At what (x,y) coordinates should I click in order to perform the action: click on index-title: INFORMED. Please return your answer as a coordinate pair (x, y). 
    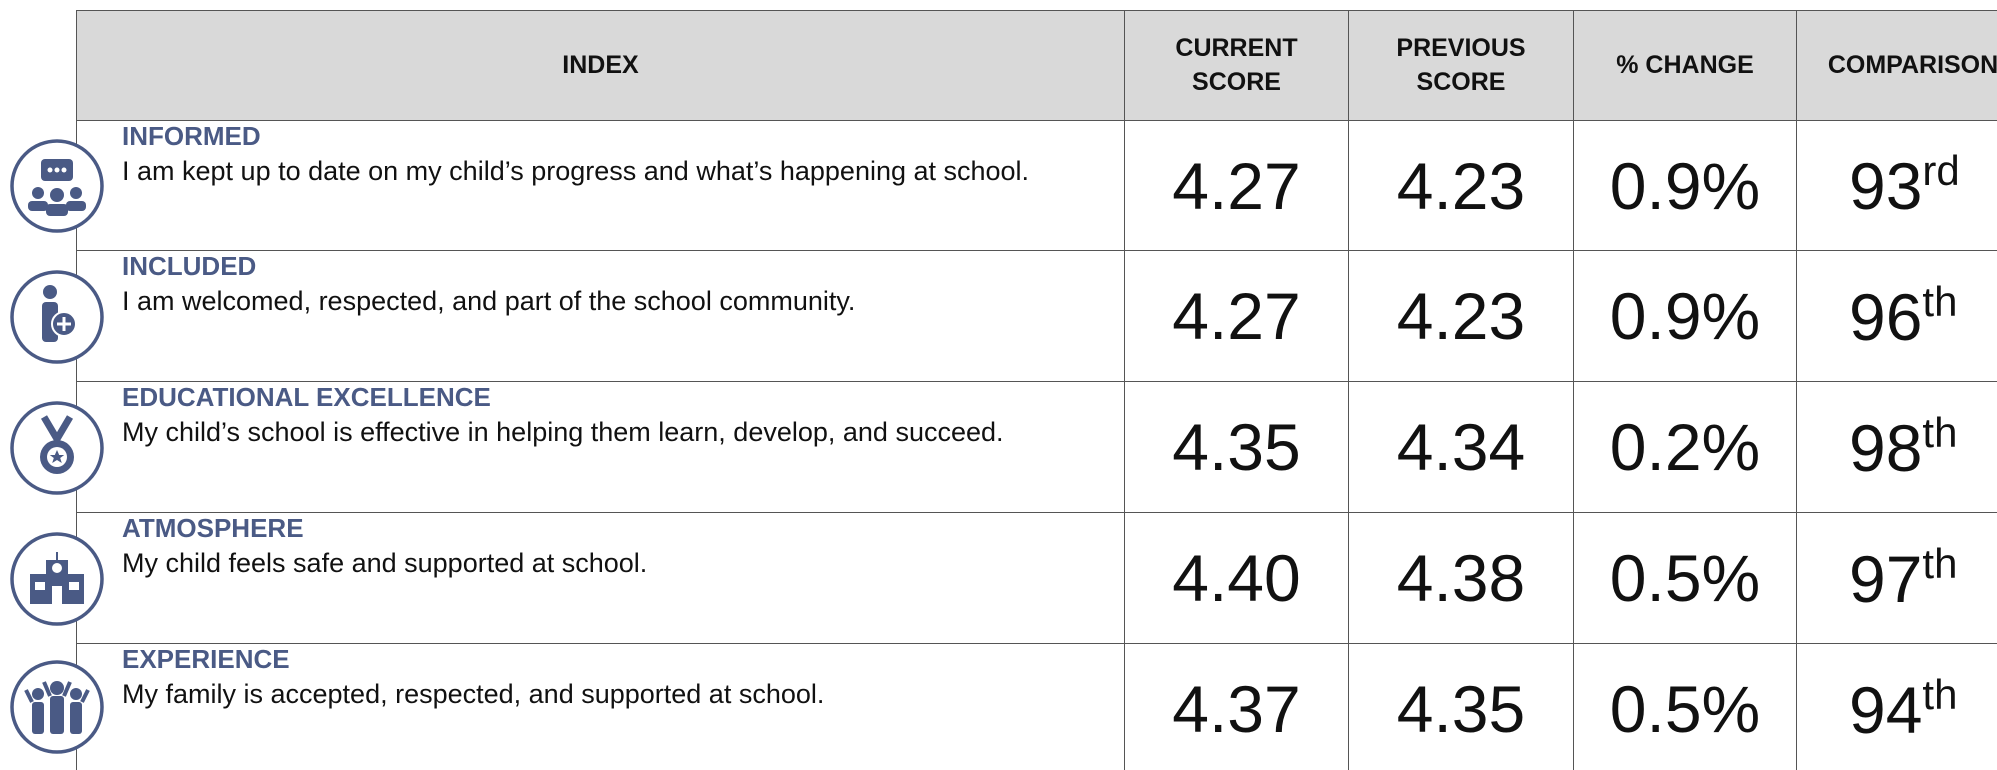
    Looking at the image, I should click on (191, 136).